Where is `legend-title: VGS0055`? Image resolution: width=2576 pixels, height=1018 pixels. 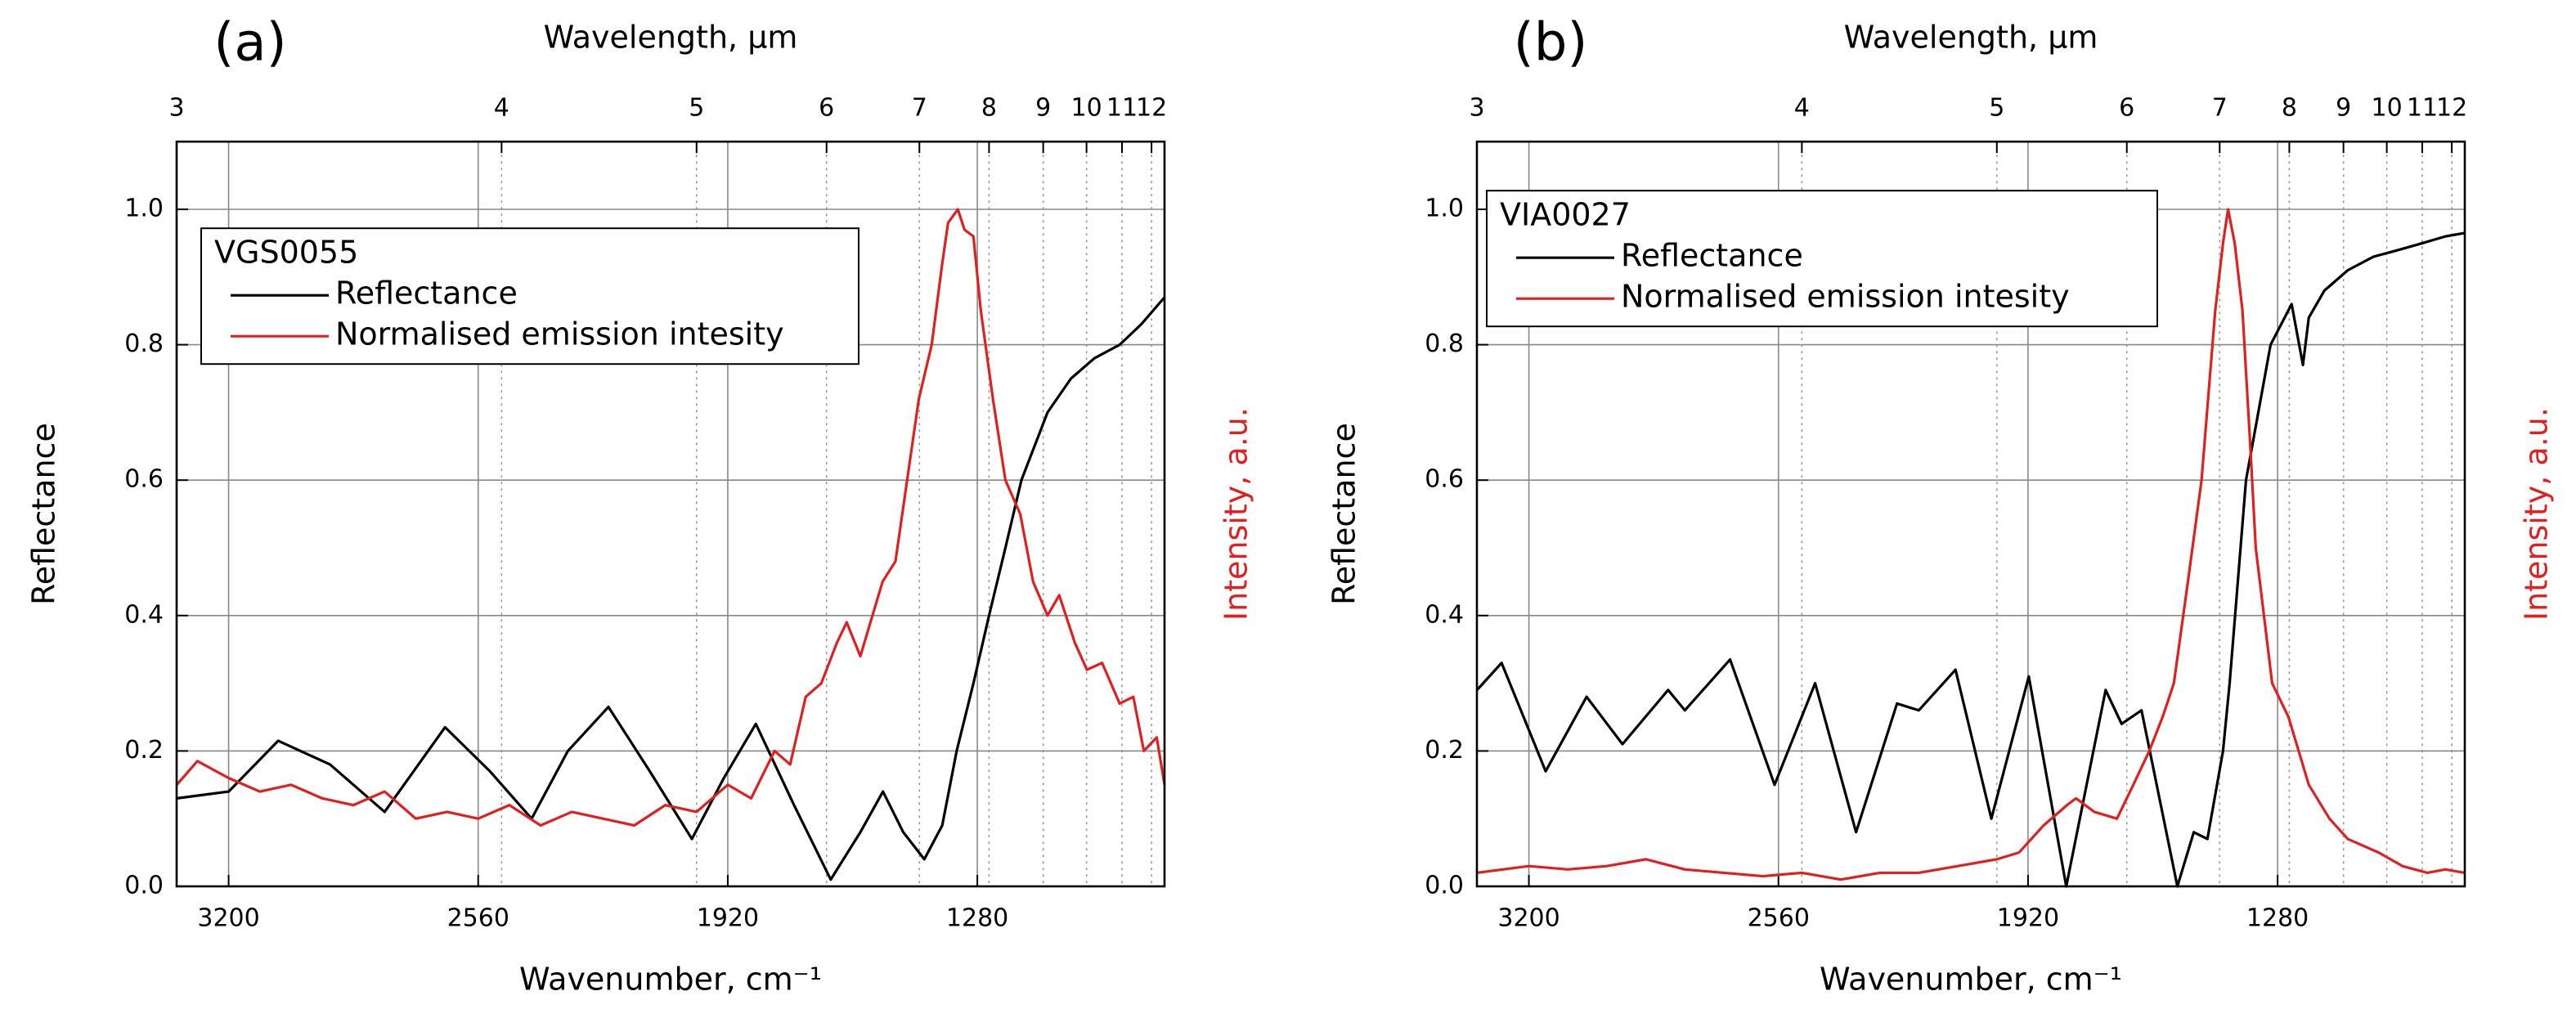
legend-title: VGS0055 is located at coordinates (286, 253).